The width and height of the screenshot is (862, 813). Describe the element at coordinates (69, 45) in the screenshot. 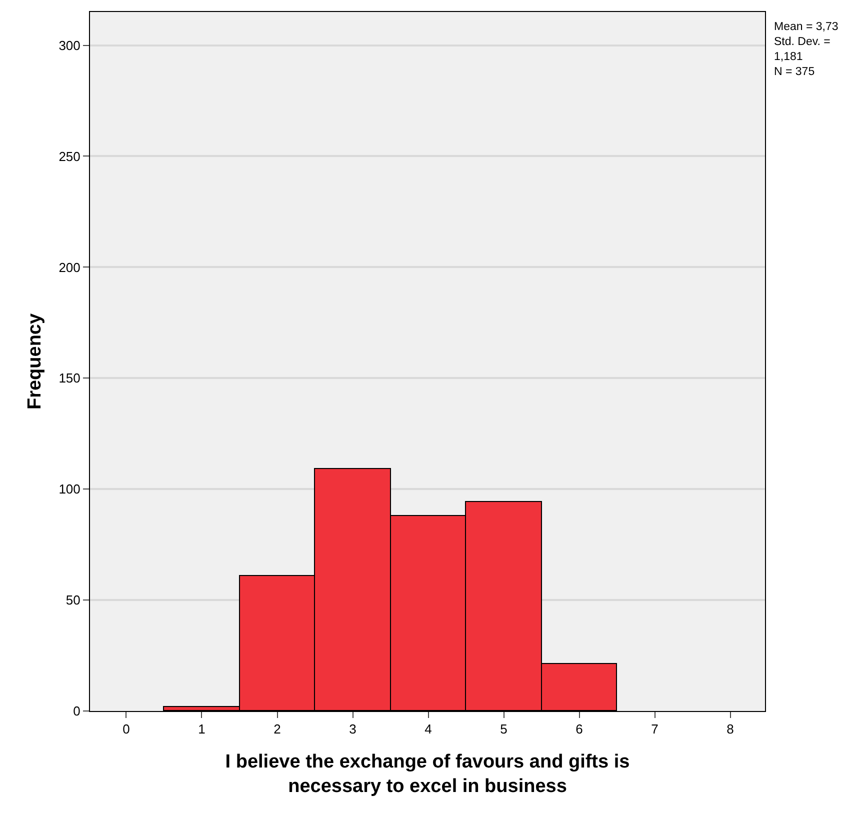

I see `y-tick-label: 300` at that location.